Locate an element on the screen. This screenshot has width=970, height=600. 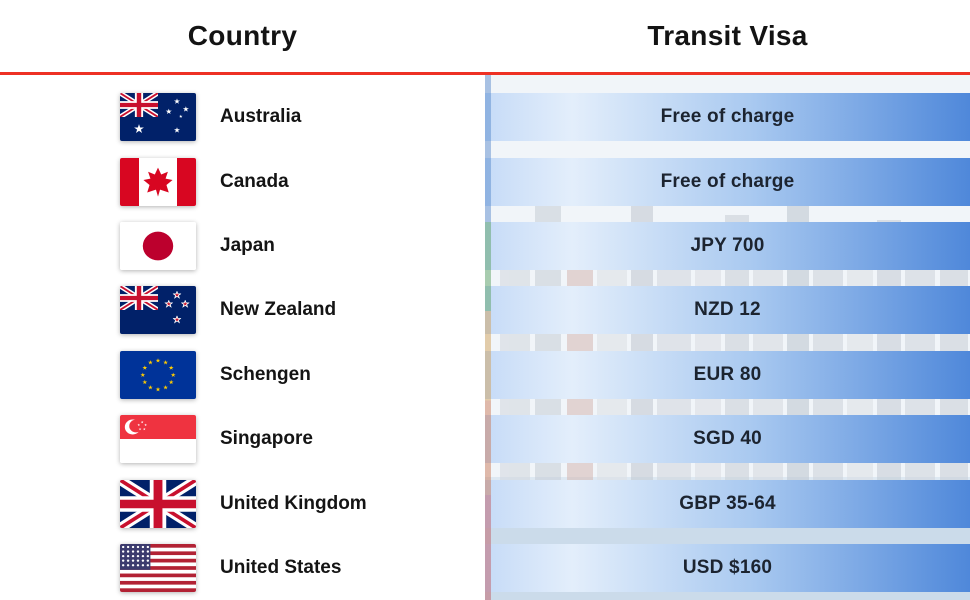
canada-flag-icon is located at coordinates (158, 181).